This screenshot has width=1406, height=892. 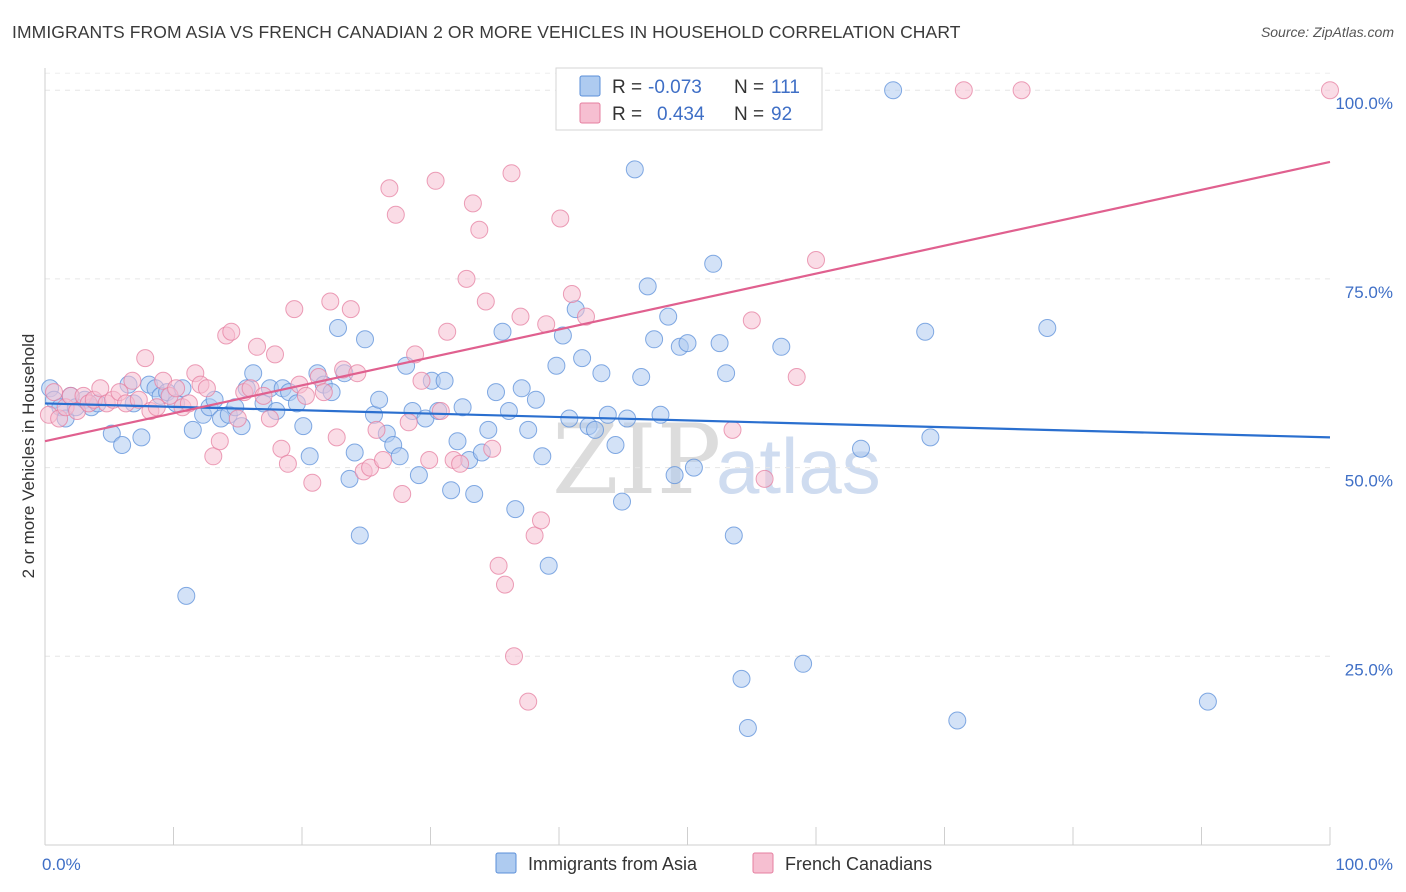 I want to click on y-axis-title: 2 or more Vehicles in Household, so click(x=28, y=456).